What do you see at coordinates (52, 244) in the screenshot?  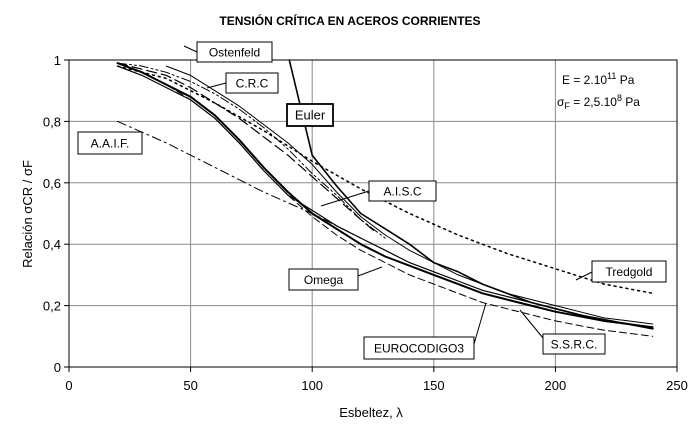 I see `y-tick-label: 0,4` at bounding box center [52, 244].